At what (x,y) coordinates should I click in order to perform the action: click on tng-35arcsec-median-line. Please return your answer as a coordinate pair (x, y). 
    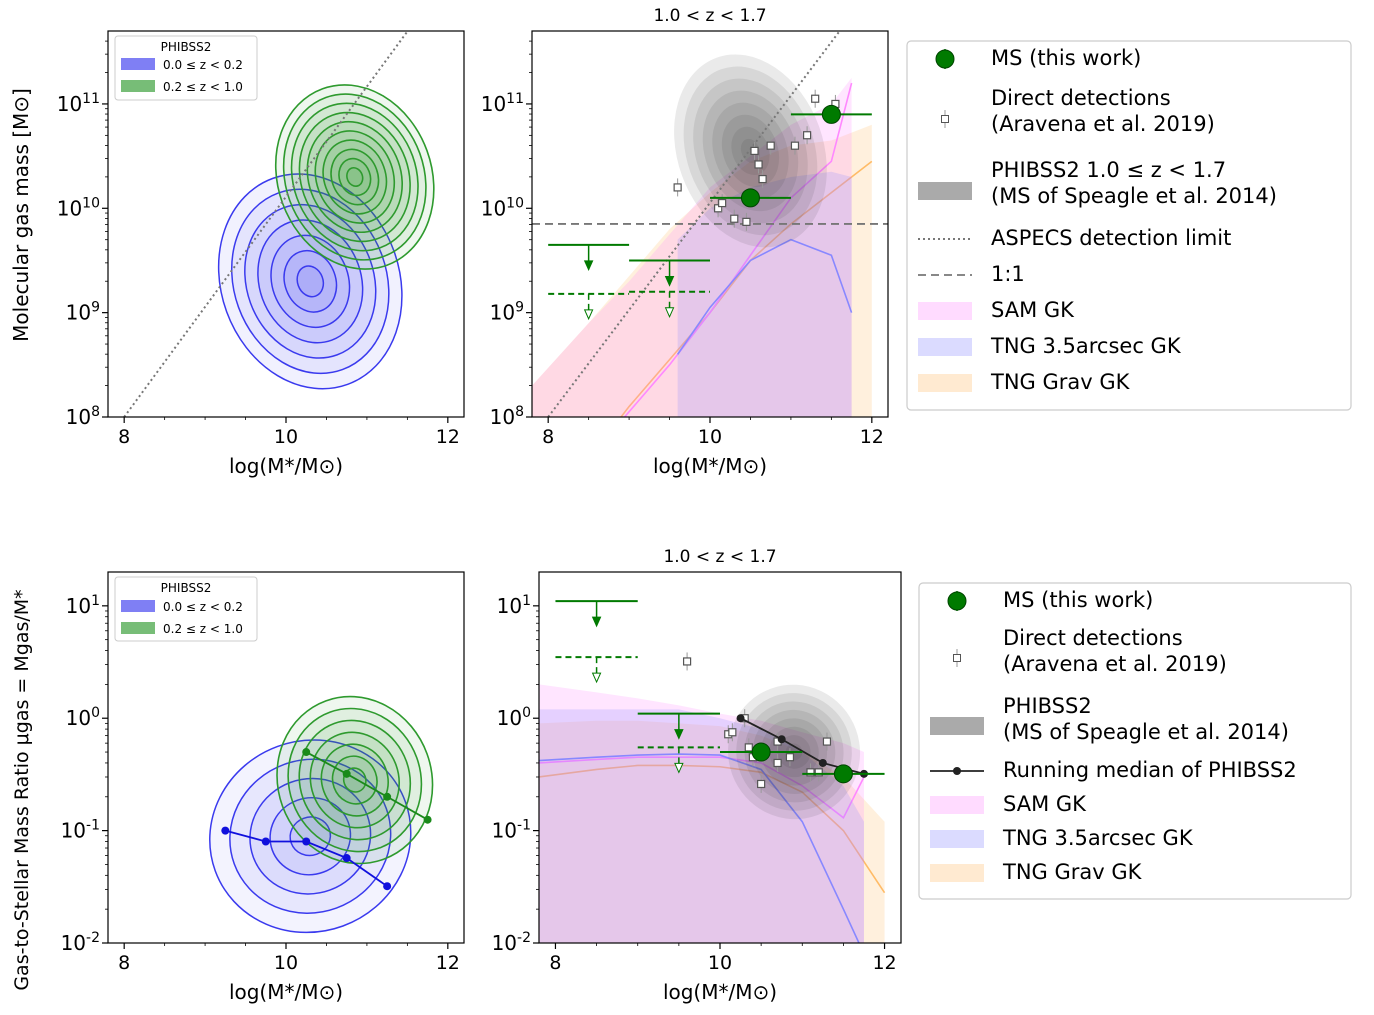
    Looking at the image, I should click on (699, 848).